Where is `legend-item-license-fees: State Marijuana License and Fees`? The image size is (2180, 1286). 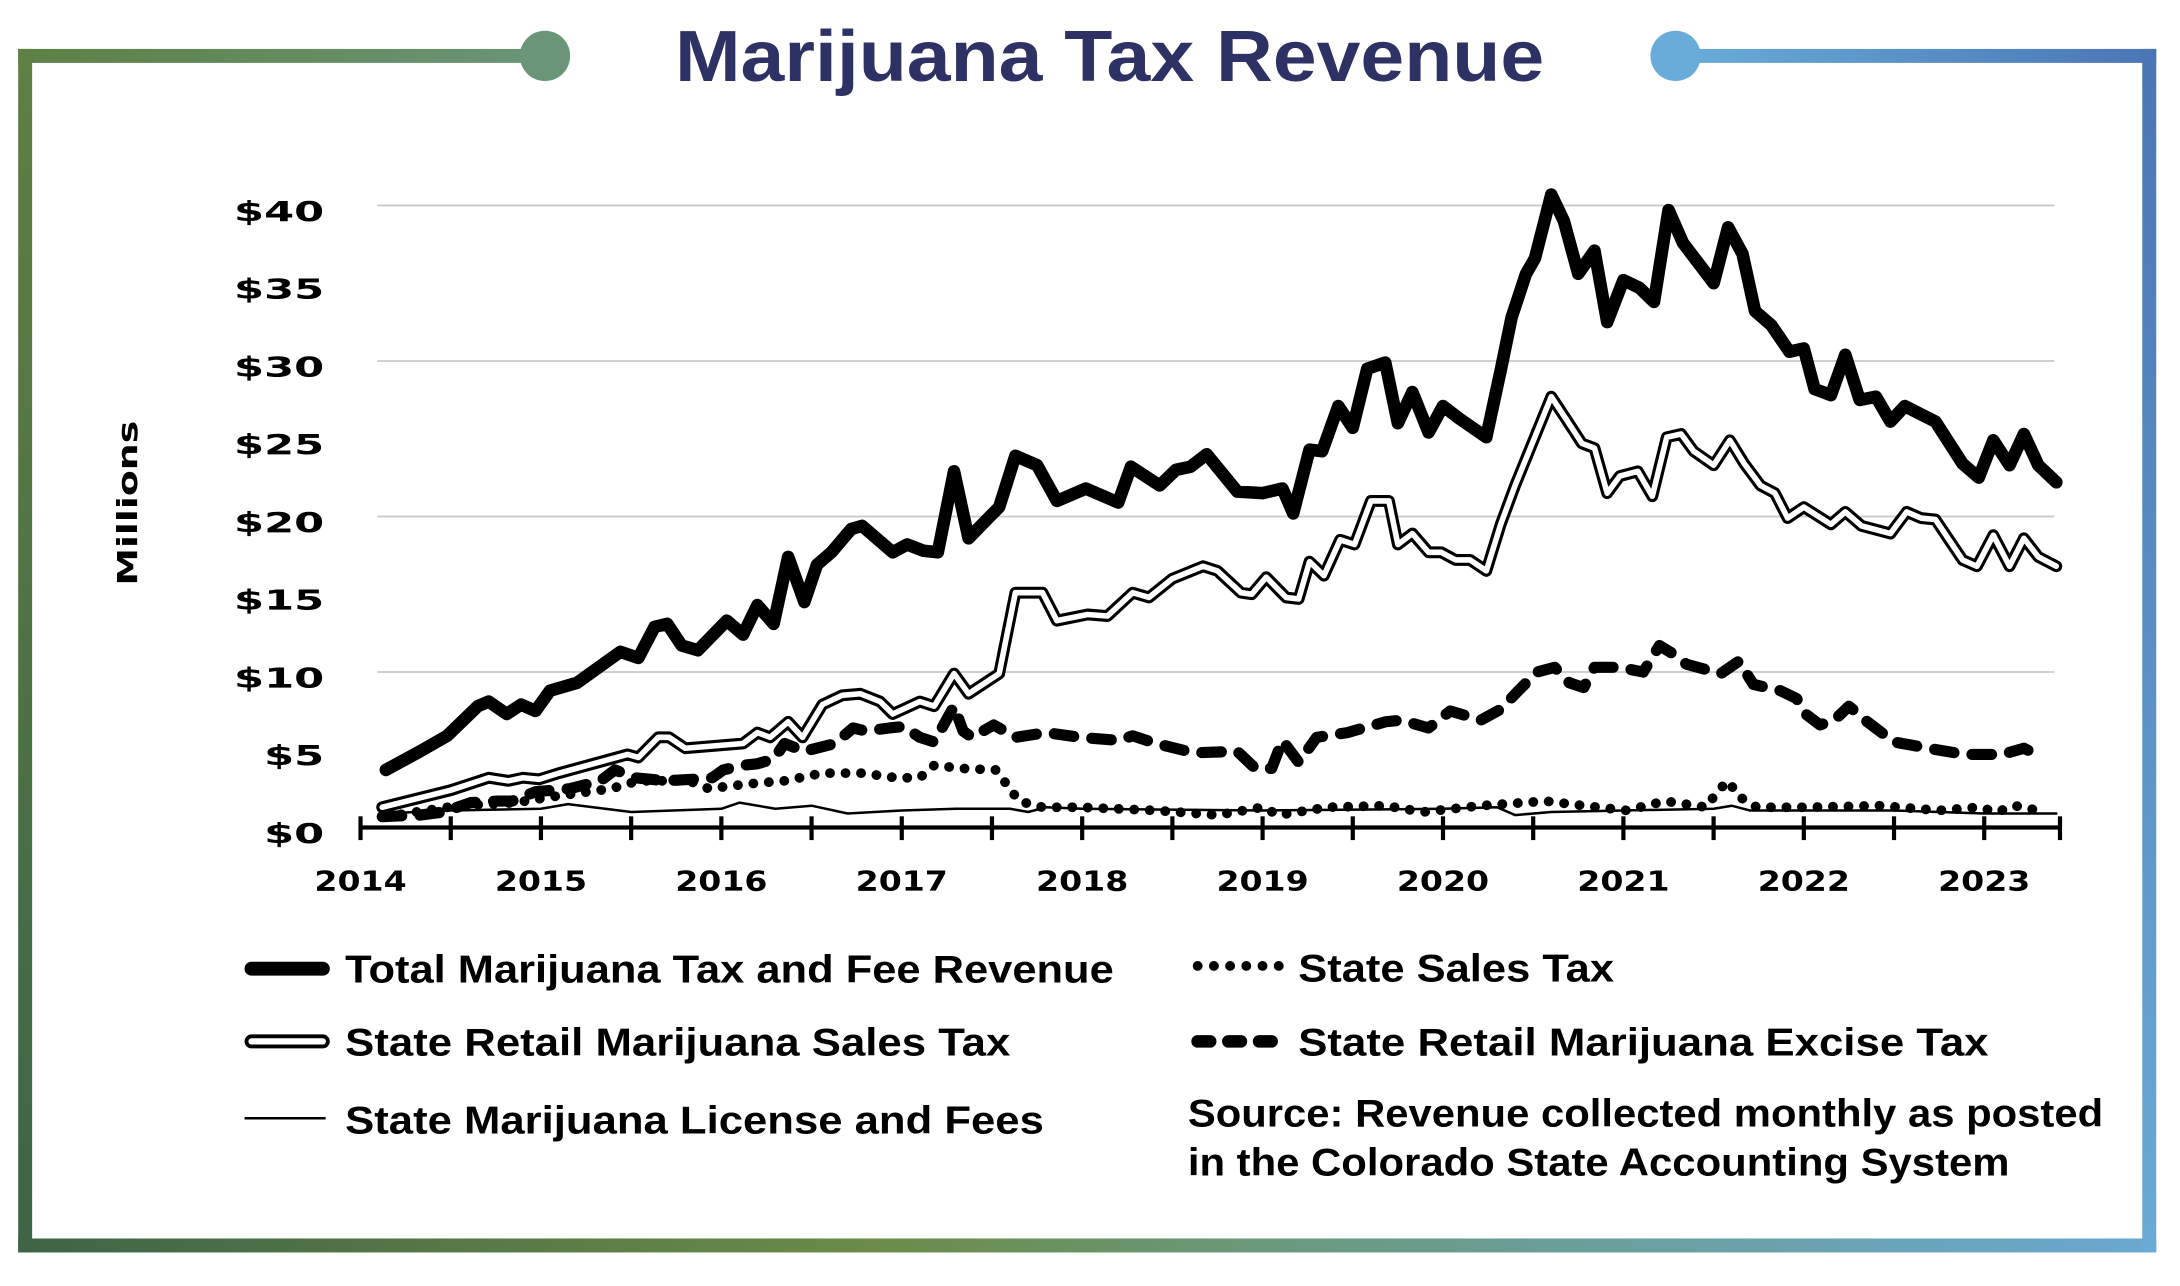 legend-item-license-fees: State Marijuana License and Fees is located at coordinates (644, 1121).